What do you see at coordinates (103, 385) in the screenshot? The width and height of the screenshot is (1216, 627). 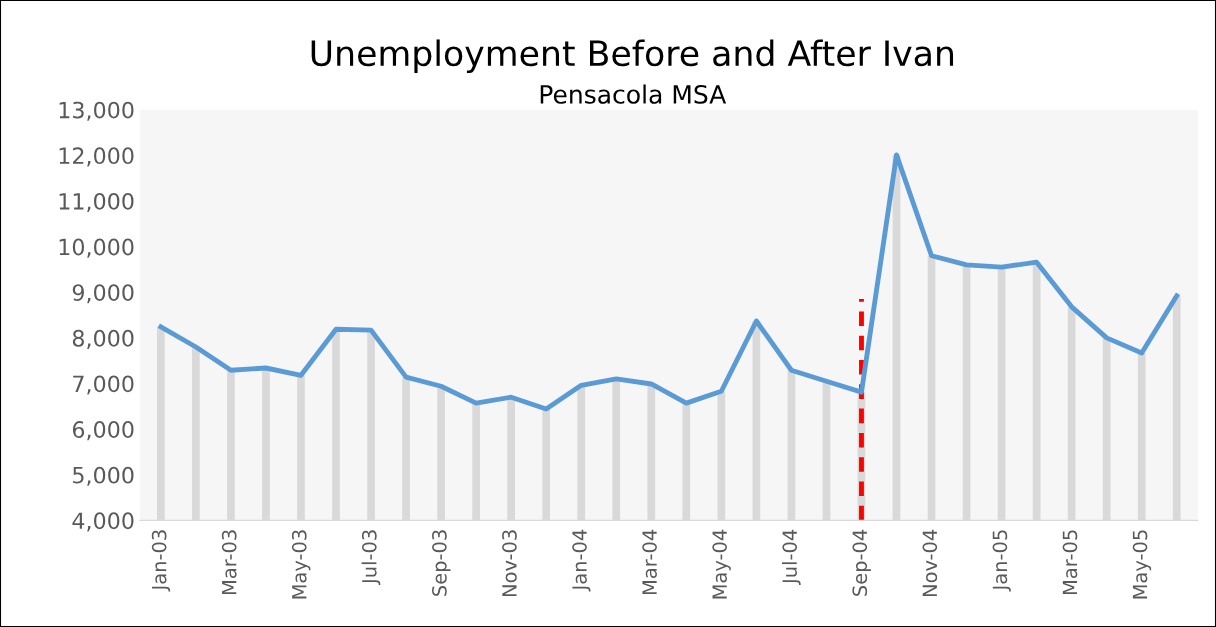 I see `y-tick-label: 7,000` at bounding box center [103, 385].